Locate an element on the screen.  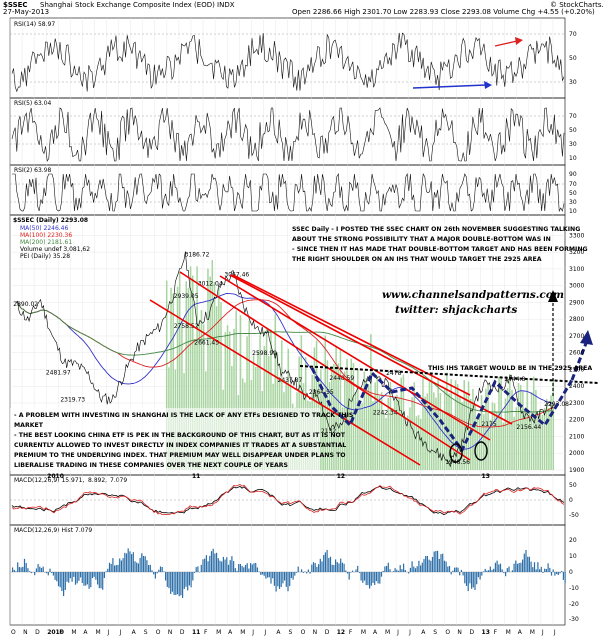
x-tick-16: F is located at coordinates (206, 632).